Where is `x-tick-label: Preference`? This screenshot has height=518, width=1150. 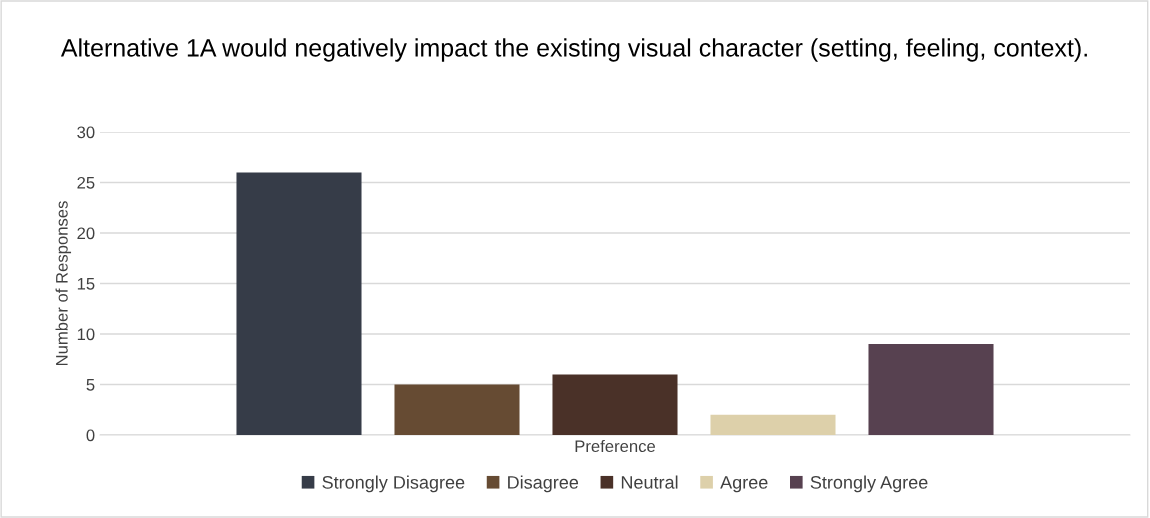 x-tick-label: Preference is located at coordinates (615, 446).